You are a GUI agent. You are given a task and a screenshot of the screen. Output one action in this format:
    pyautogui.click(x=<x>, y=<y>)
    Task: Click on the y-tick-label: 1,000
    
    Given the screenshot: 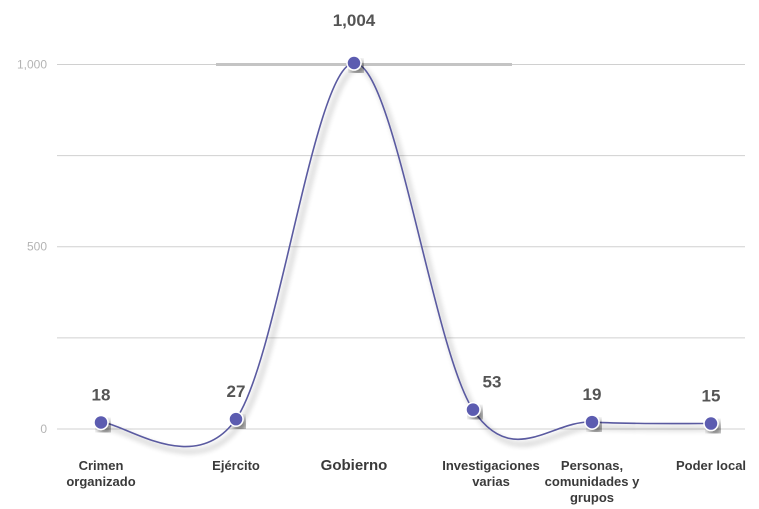 What is the action you would take?
    pyautogui.click(x=32, y=64)
    